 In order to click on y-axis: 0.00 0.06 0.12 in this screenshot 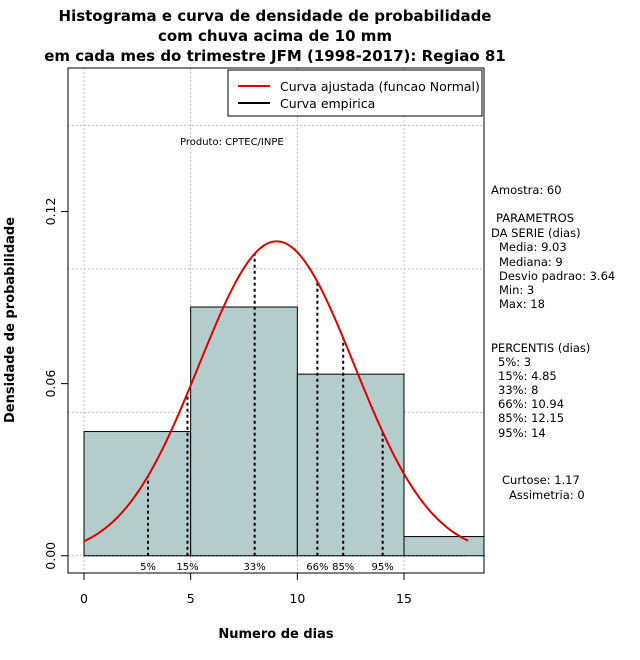, I will do `click(56, 384)`.